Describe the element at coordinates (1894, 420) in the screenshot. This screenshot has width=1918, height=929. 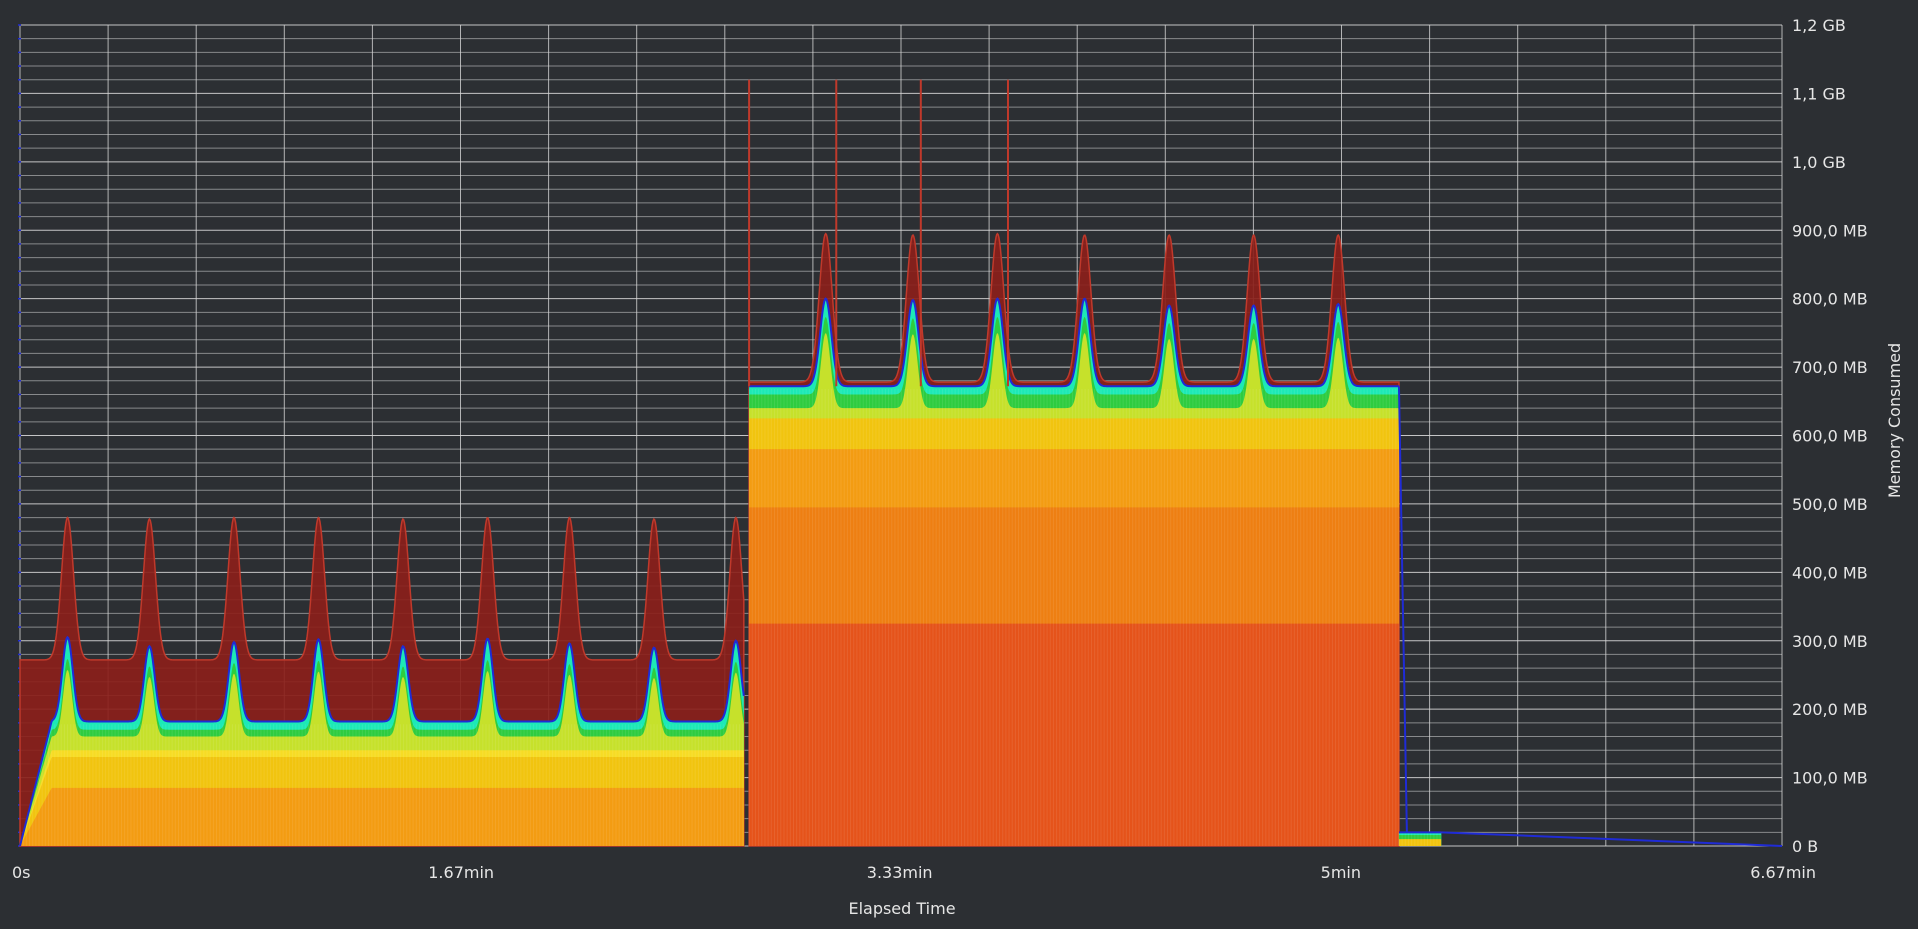
I see `y-axis-title: Memory Consumed` at that location.